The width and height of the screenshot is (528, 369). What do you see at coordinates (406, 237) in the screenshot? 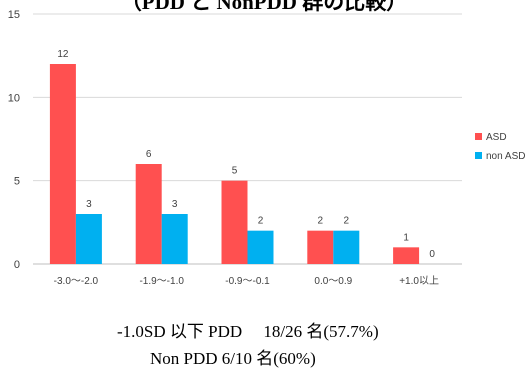
I see `data-label: 1` at bounding box center [406, 237].